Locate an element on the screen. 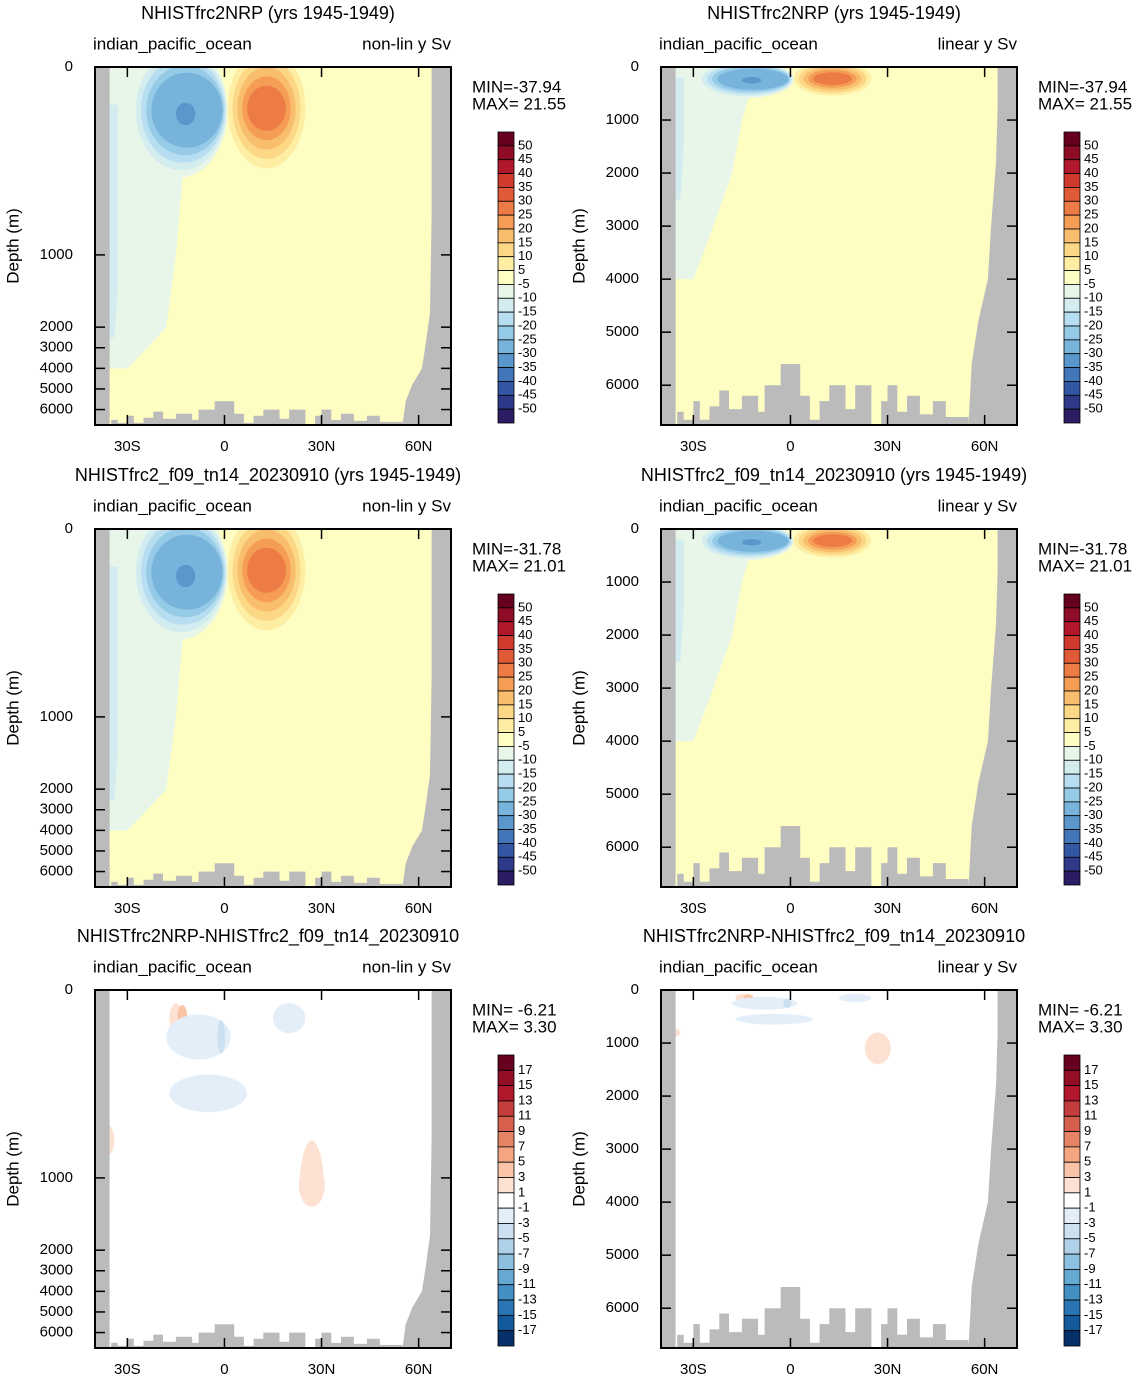 This screenshot has height=1387, width=1133. plot-background is located at coordinates (839, 1169).